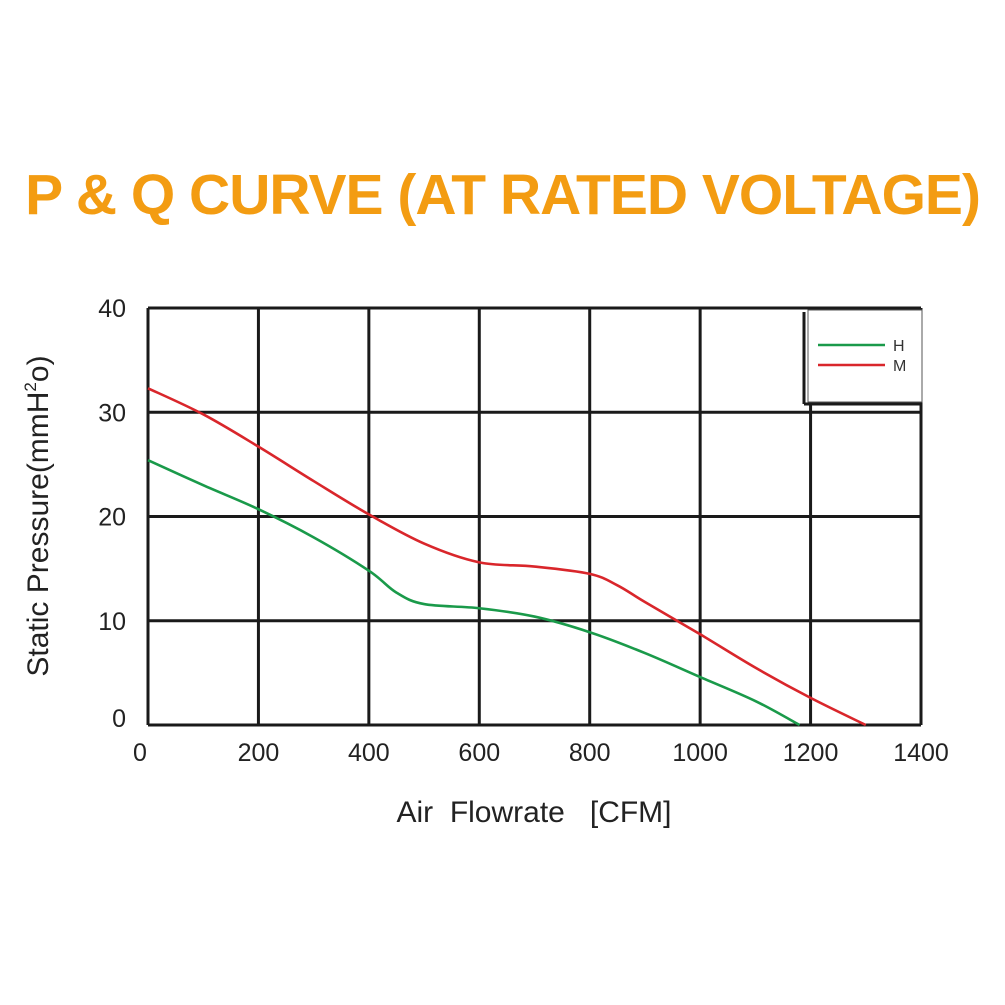 This screenshot has height=1005, width=1005. Describe the element at coordinates (112, 622) in the screenshot. I see `y-tick-label: 10` at that location.